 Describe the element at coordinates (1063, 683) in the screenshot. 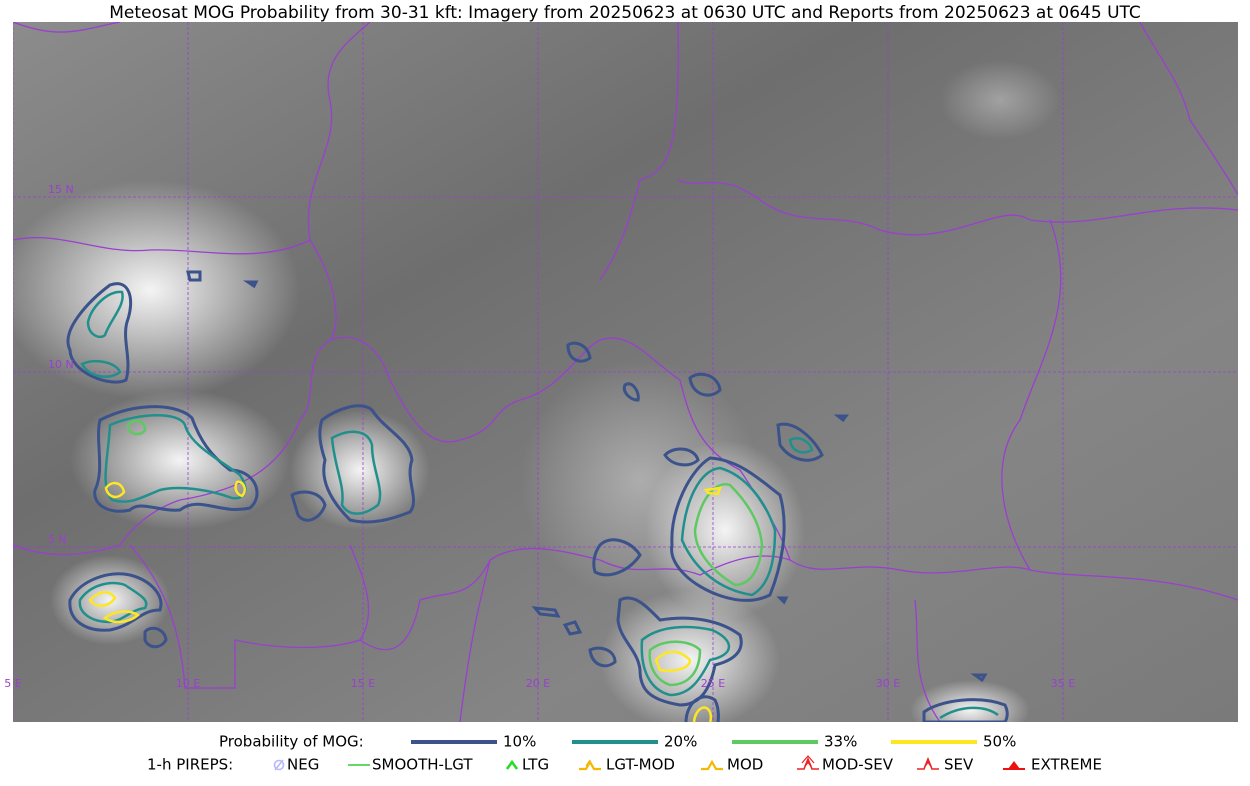

I see `lon-label: 35 E` at that location.